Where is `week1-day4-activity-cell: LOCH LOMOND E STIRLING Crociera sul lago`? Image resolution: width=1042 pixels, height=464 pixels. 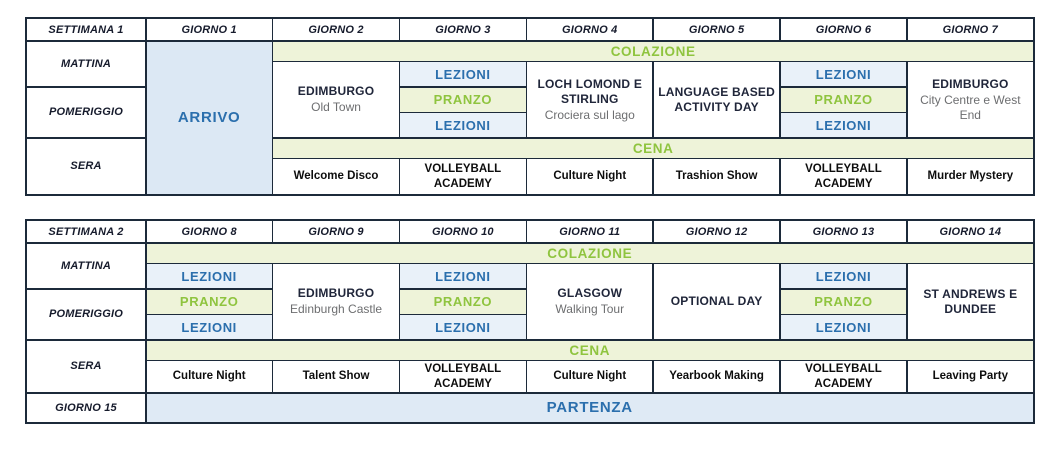 week1-day4-activity-cell: LOCH LOMOND E STIRLING Crociera sul lago is located at coordinates (590, 99).